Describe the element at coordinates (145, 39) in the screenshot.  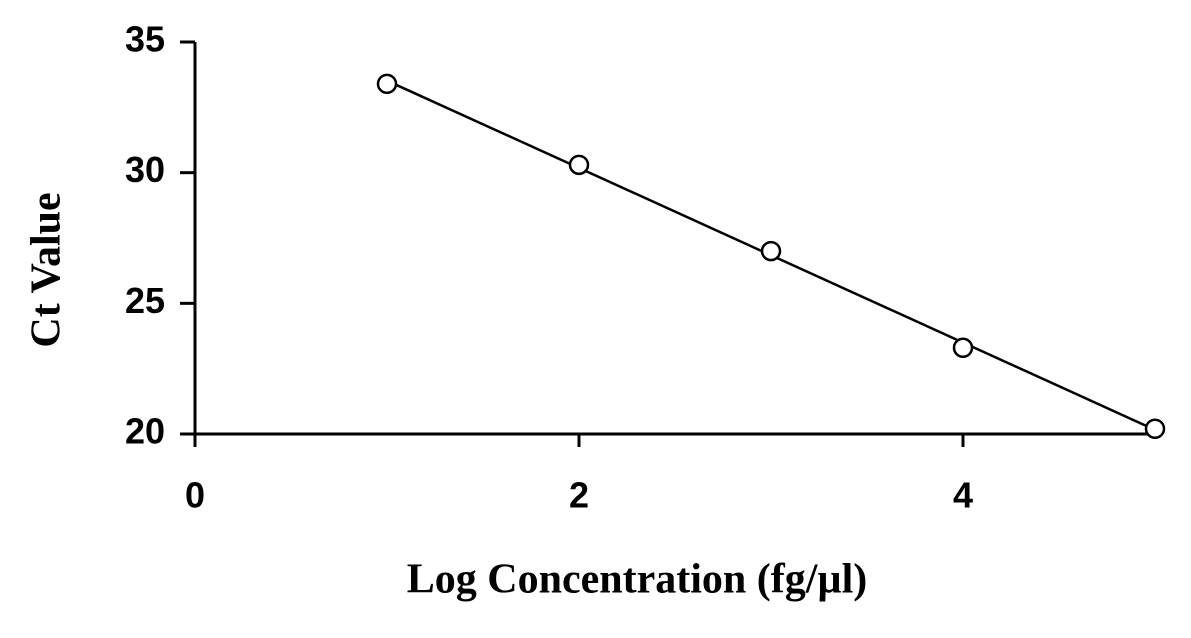
I see `y-tick-label: 35` at that location.